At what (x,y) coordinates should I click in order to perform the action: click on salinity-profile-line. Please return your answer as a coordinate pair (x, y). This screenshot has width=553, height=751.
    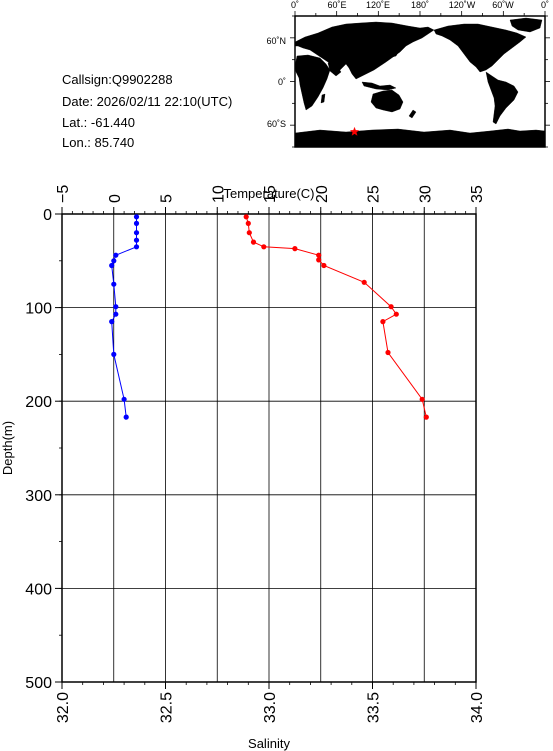
    Looking at the image, I should click on (124, 317).